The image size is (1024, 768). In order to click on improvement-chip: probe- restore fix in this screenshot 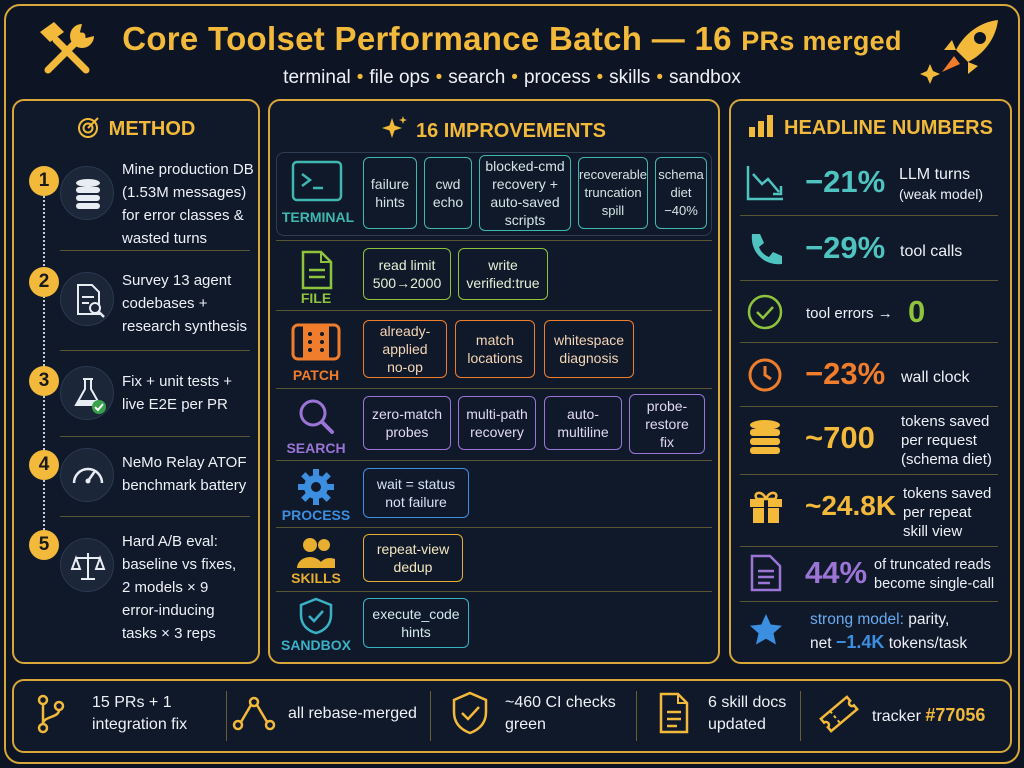, I will do `click(667, 424)`.